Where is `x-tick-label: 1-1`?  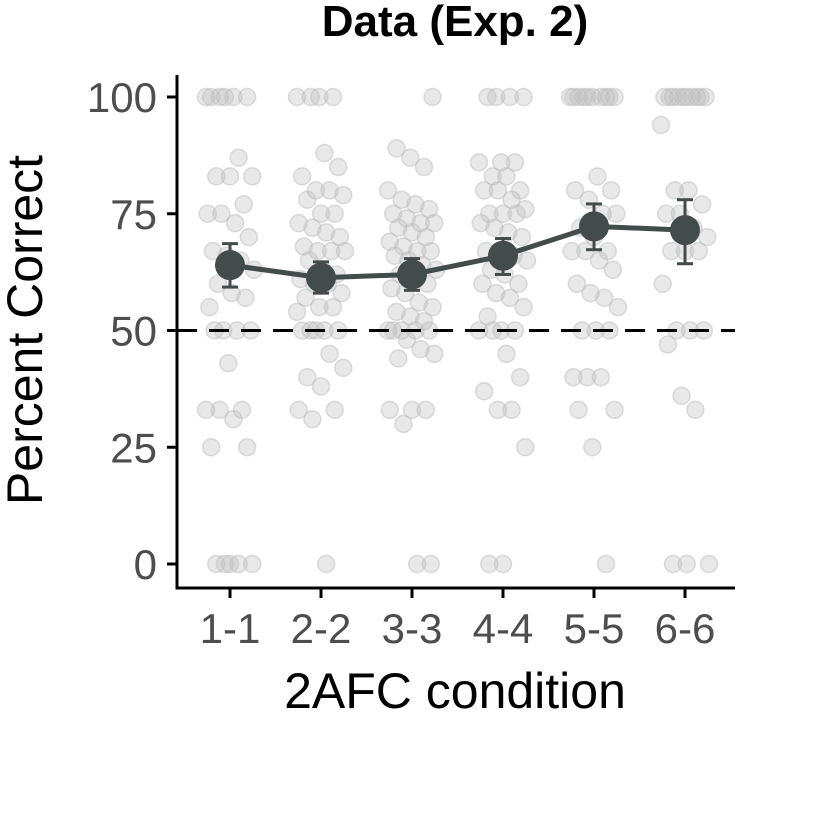
x-tick-label: 1-1 is located at coordinates (230, 628).